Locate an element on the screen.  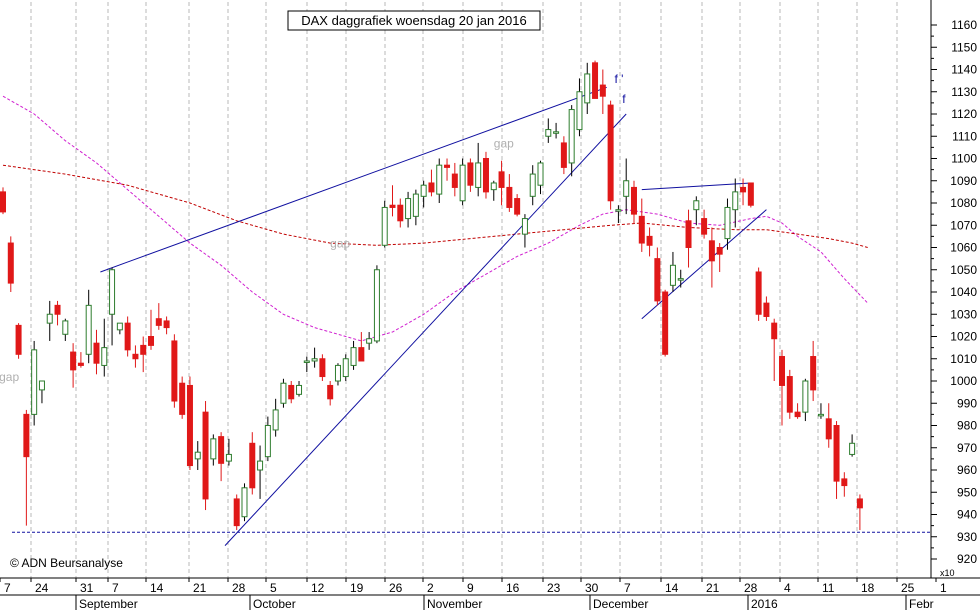
x-month-label: 2016 is located at coordinates (764, 603).